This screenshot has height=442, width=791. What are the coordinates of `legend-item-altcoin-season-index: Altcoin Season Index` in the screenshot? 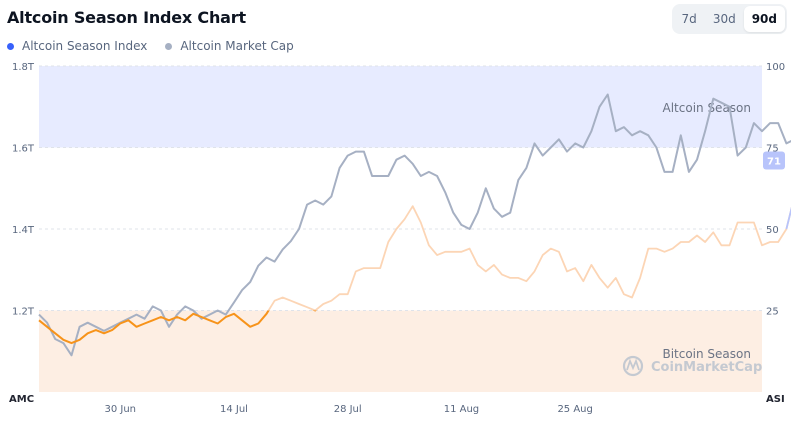 It's located at (77, 46).